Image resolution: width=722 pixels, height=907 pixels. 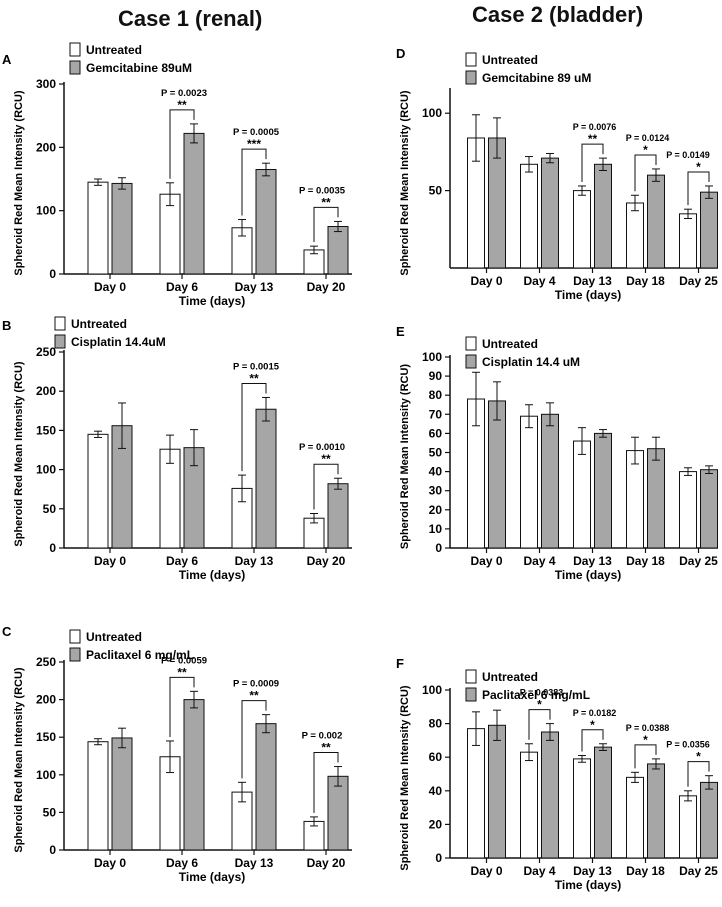 I want to click on p-value-label: P = 0.0149, so click(x=688, y=155).